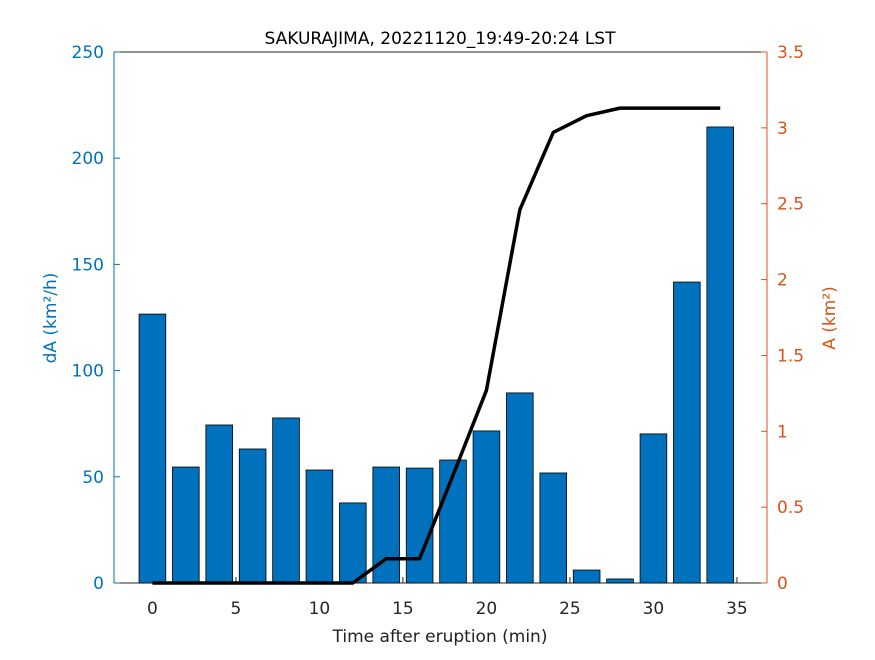  I want to click on y-tick-label: 100, so click(88, 372).